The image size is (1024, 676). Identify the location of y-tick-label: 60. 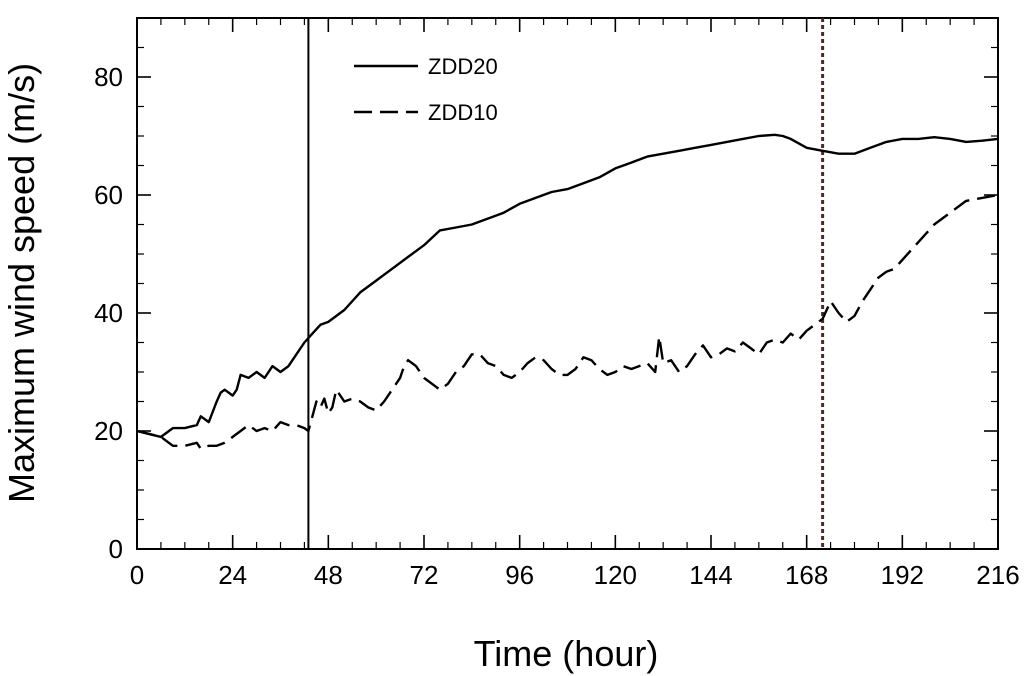
(108, 195).